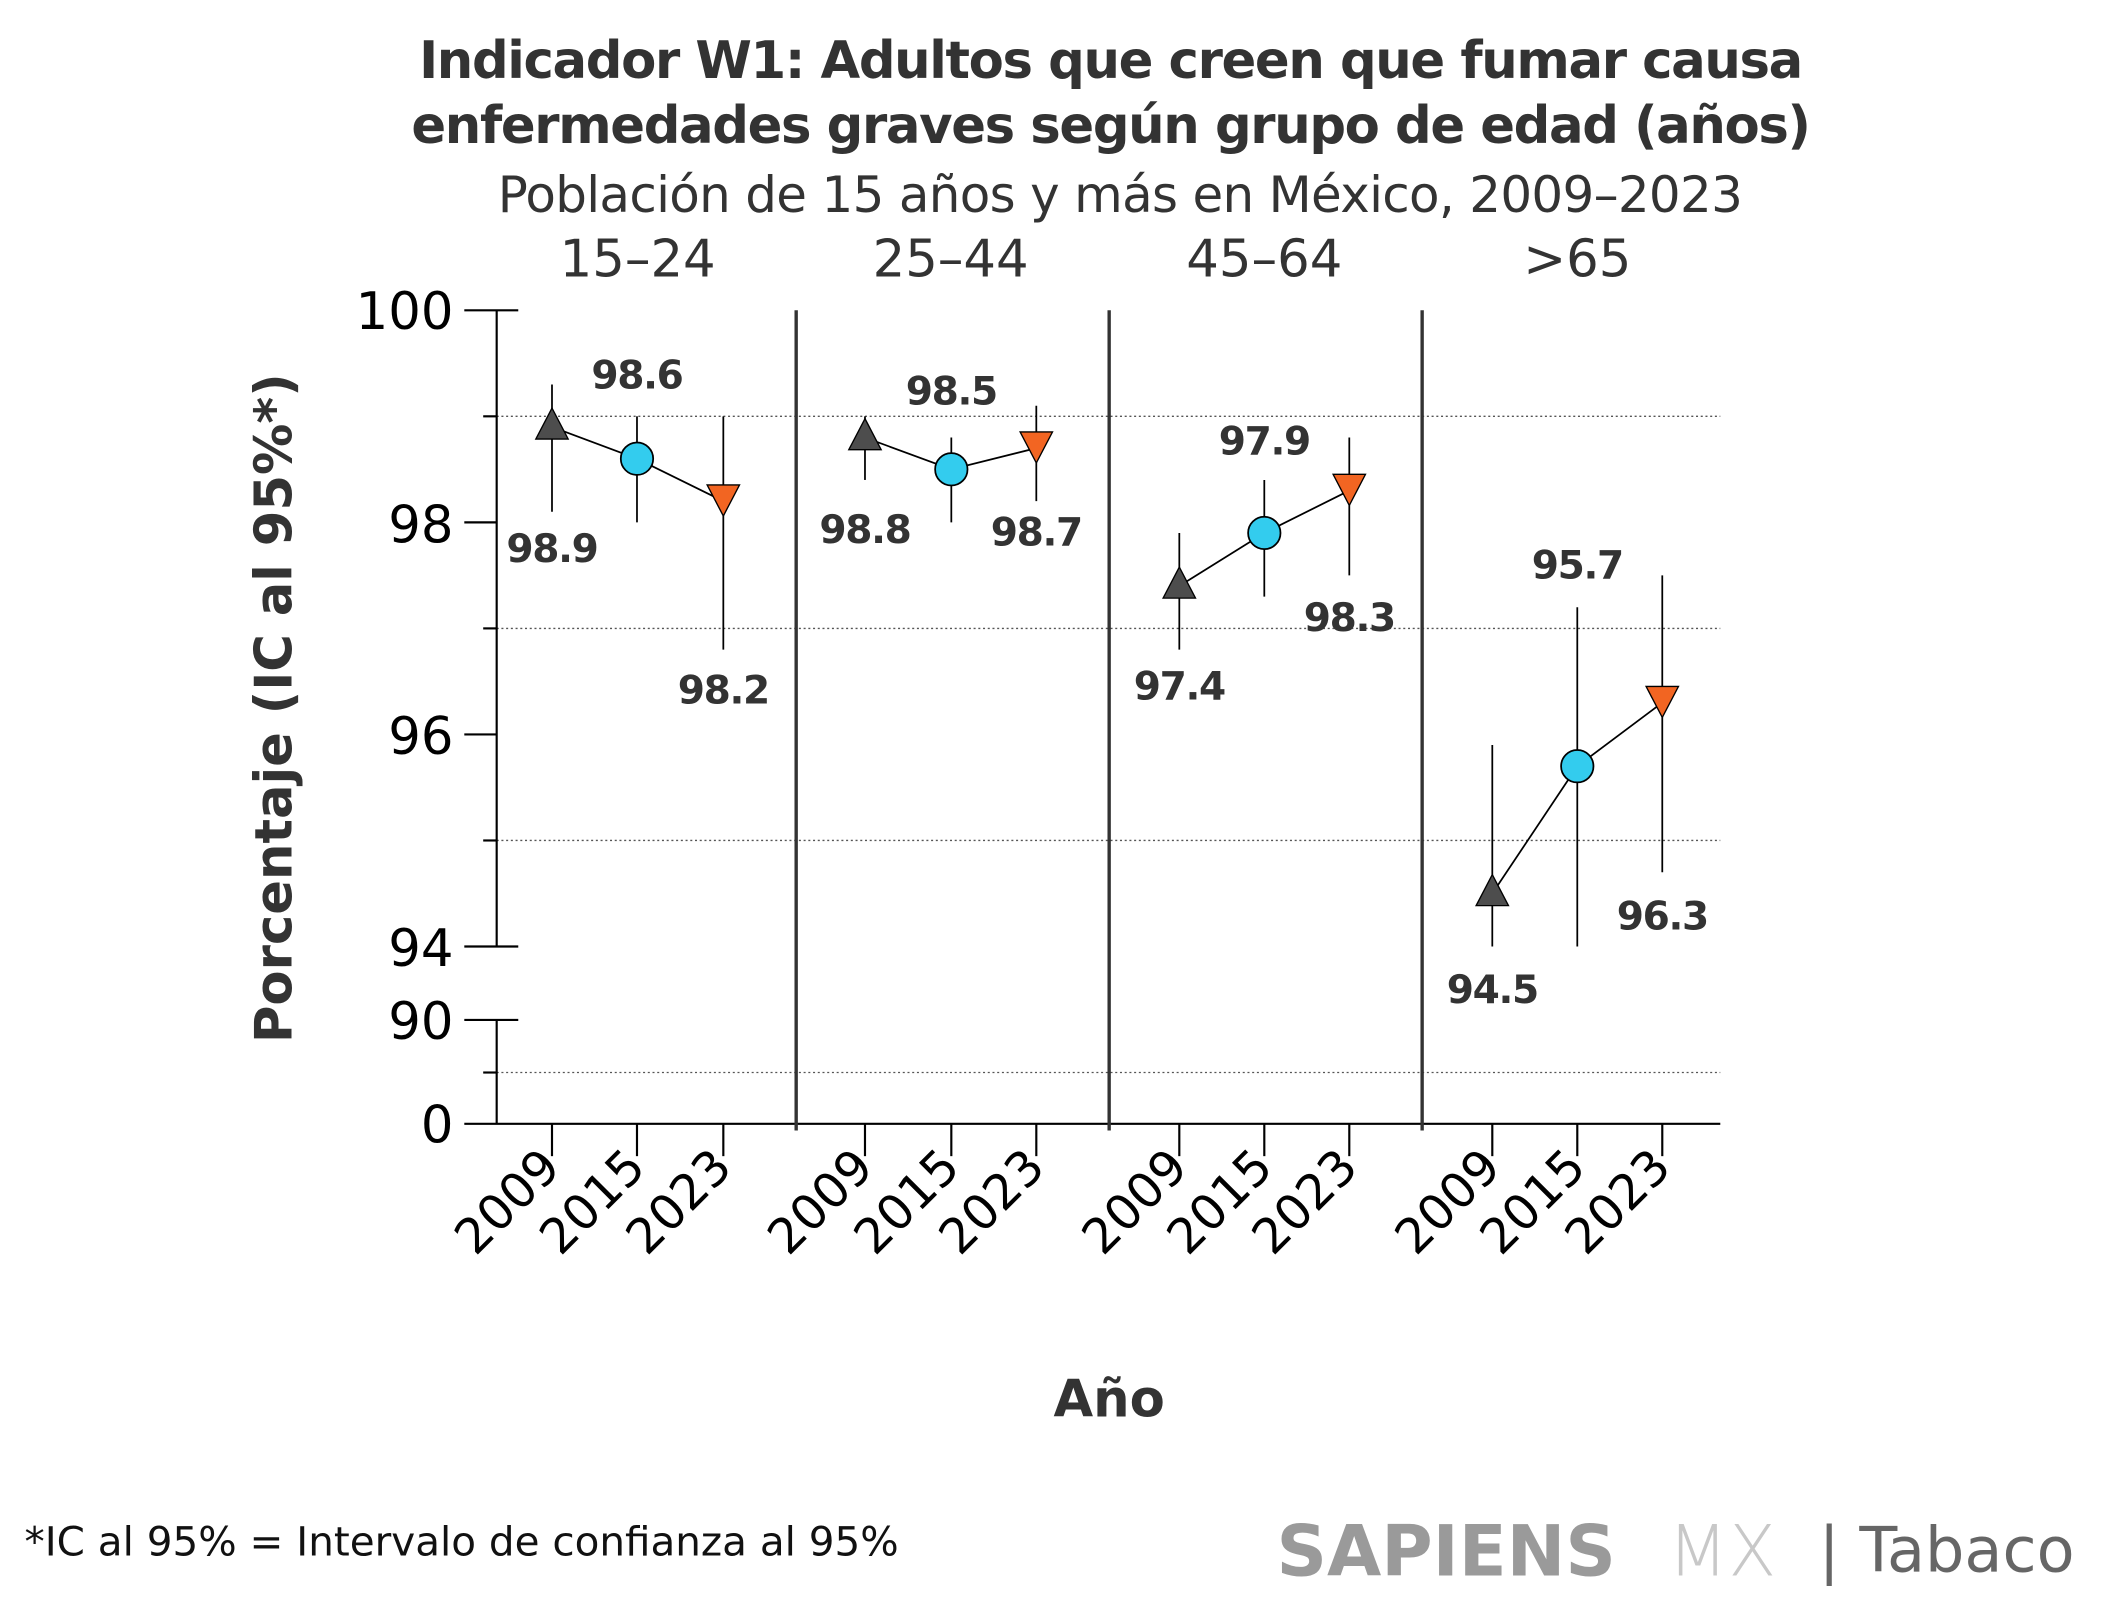  Describe the element at coordinates (420, 525) in the screenshot. I see `y-tick-label: 98` at that location.